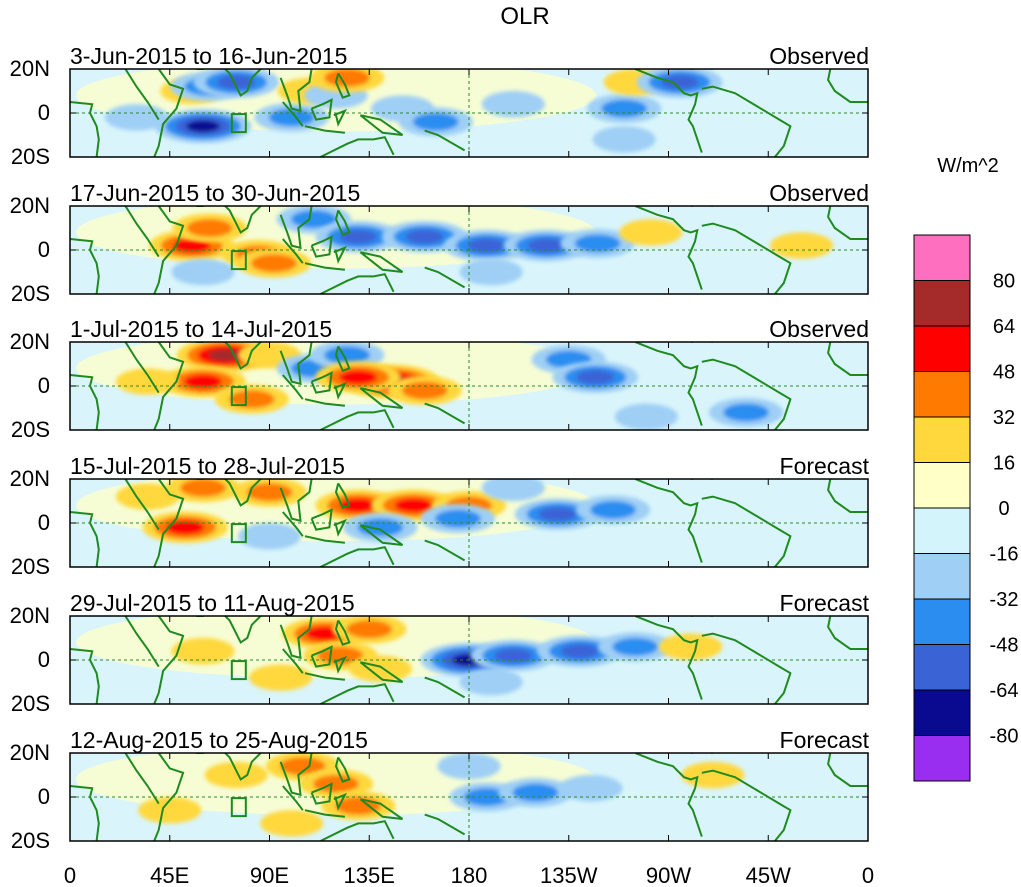  What do you see at coordinates (30, 752) in the screenshot?
I see `y-tick-label: 20N` at bounding box center [30, 752].